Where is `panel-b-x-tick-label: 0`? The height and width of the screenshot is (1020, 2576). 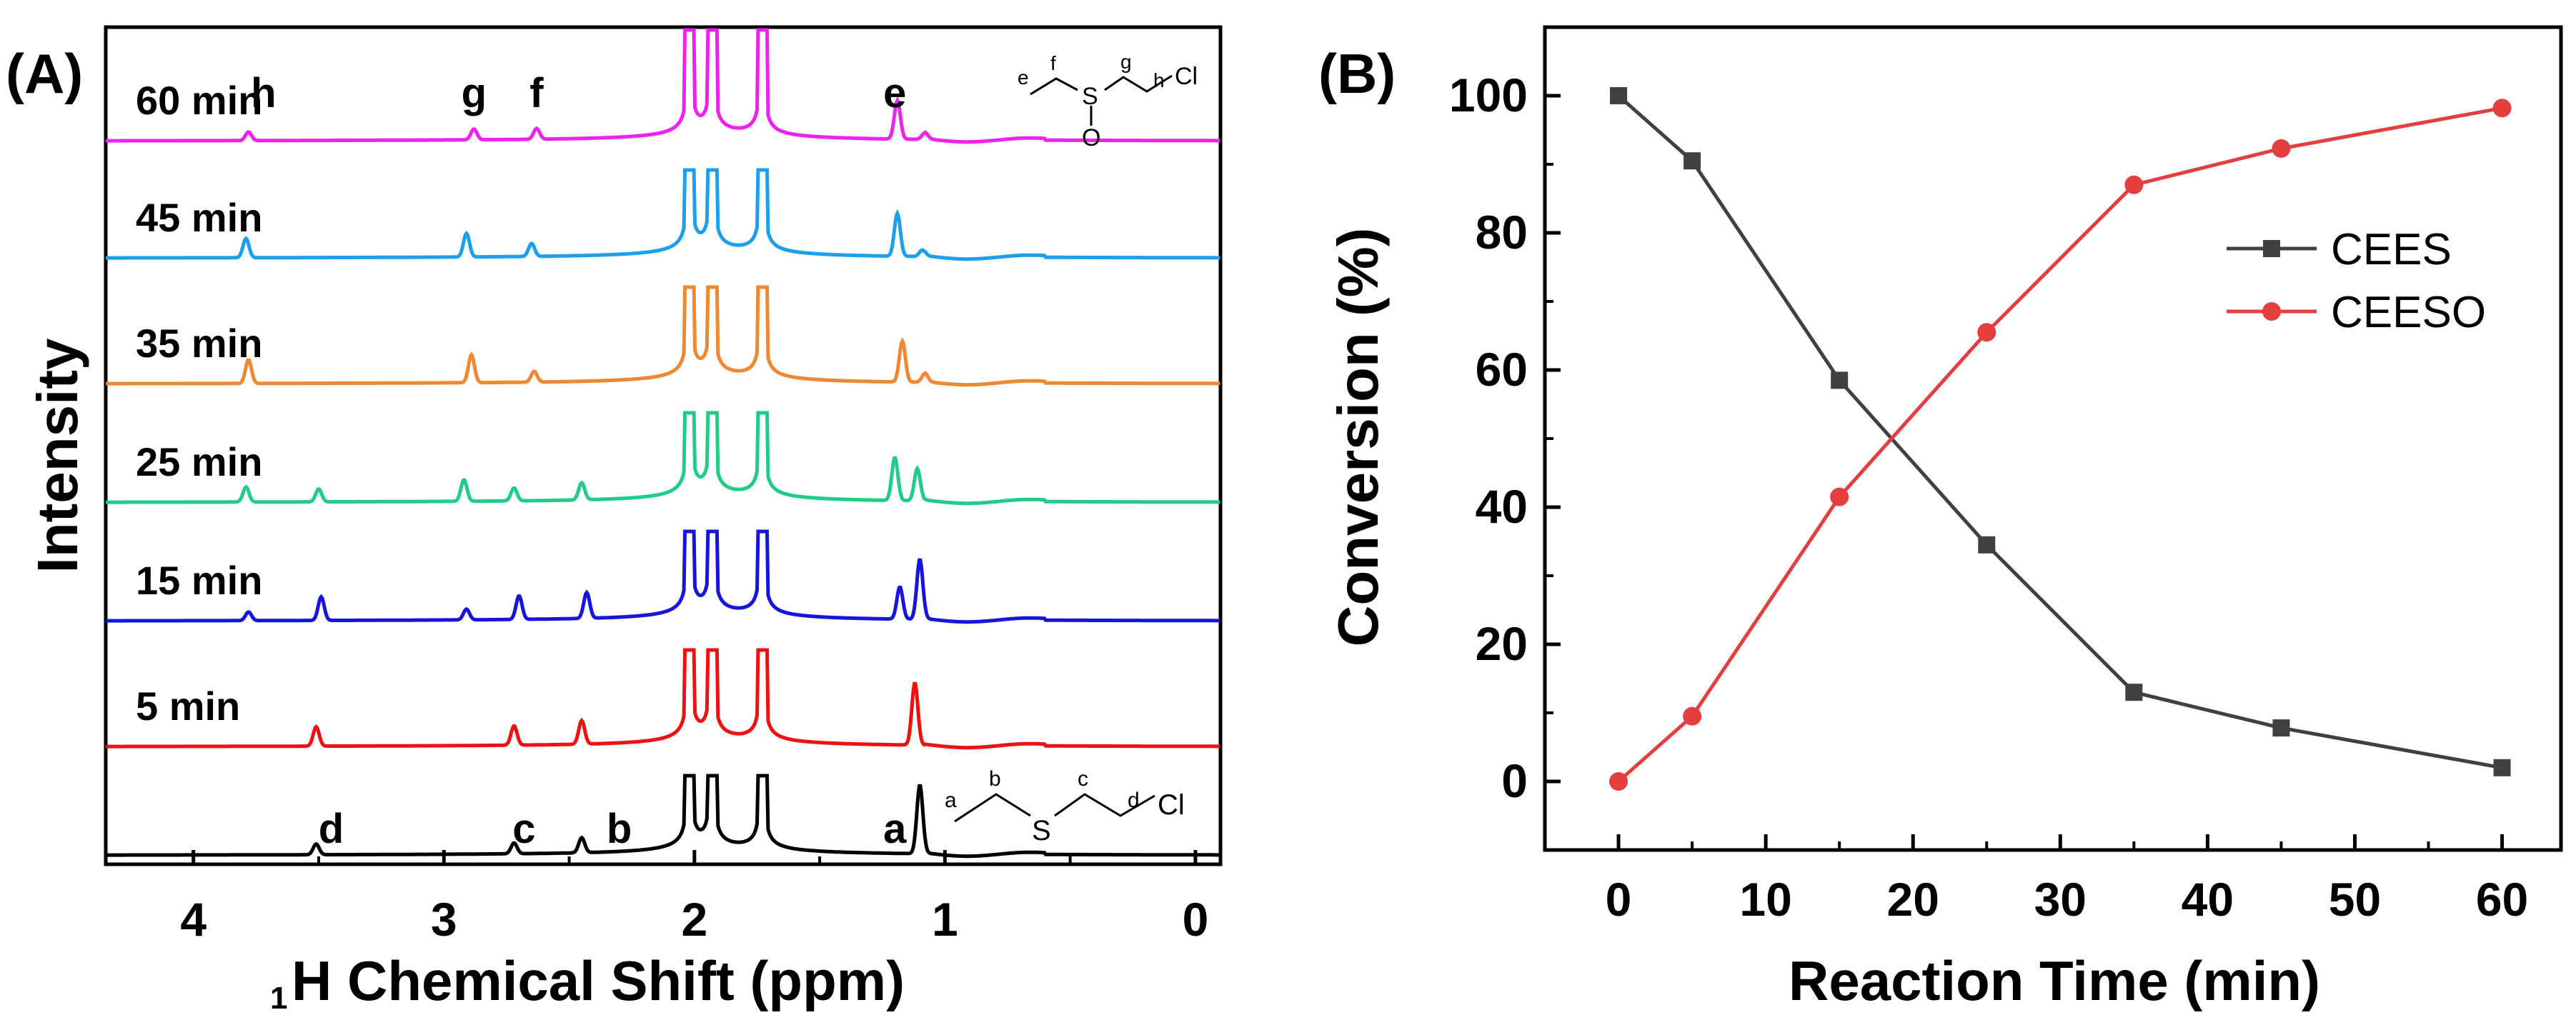
panel-b-x-tick-label: 0 is located at coordinates (1619, 899).